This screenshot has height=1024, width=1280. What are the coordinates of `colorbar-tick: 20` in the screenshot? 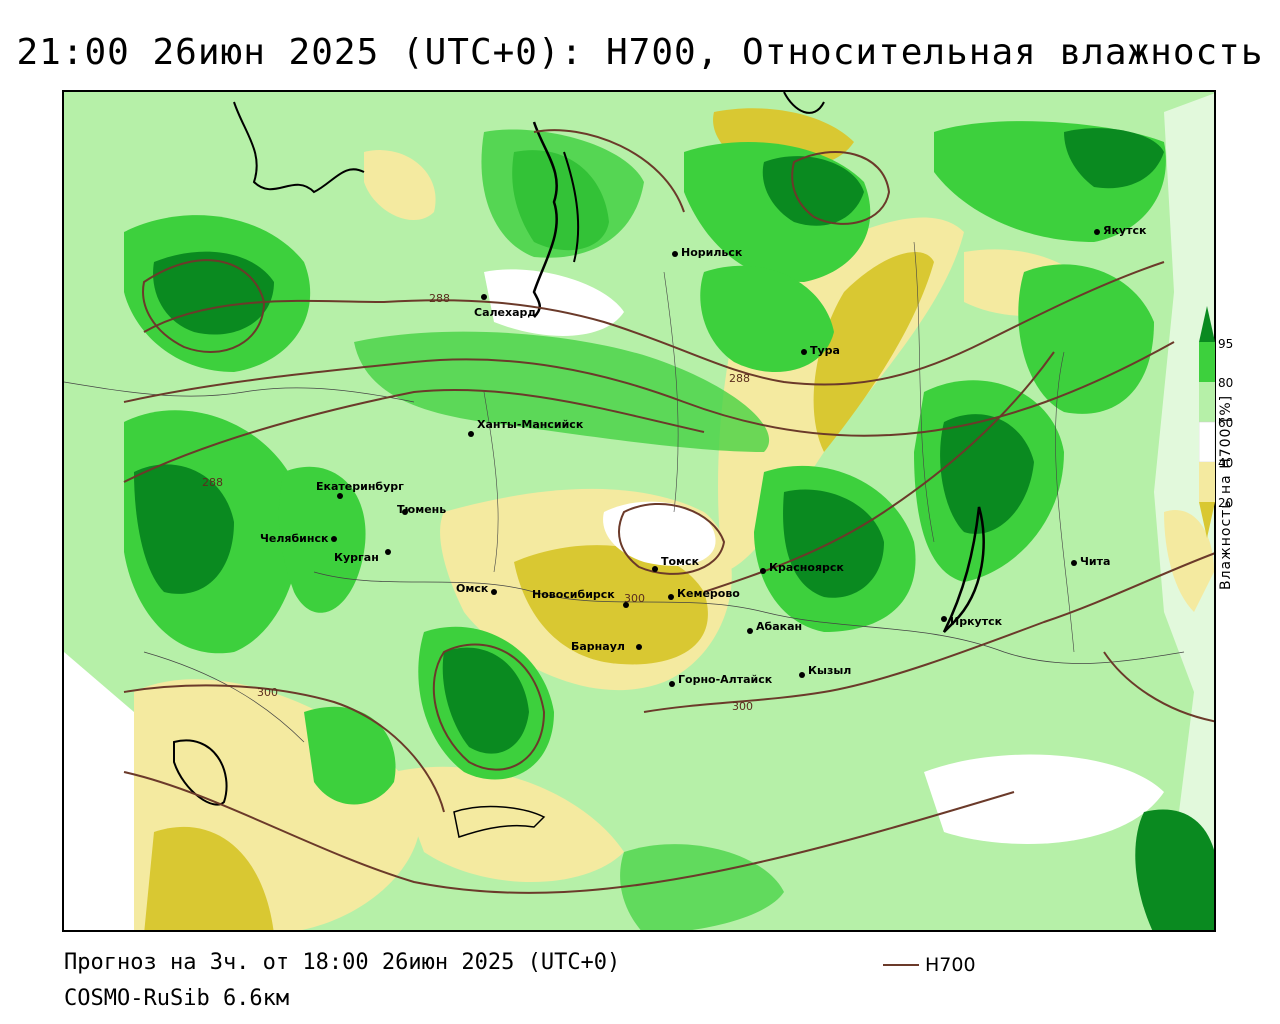 It's located at (1226, 503).